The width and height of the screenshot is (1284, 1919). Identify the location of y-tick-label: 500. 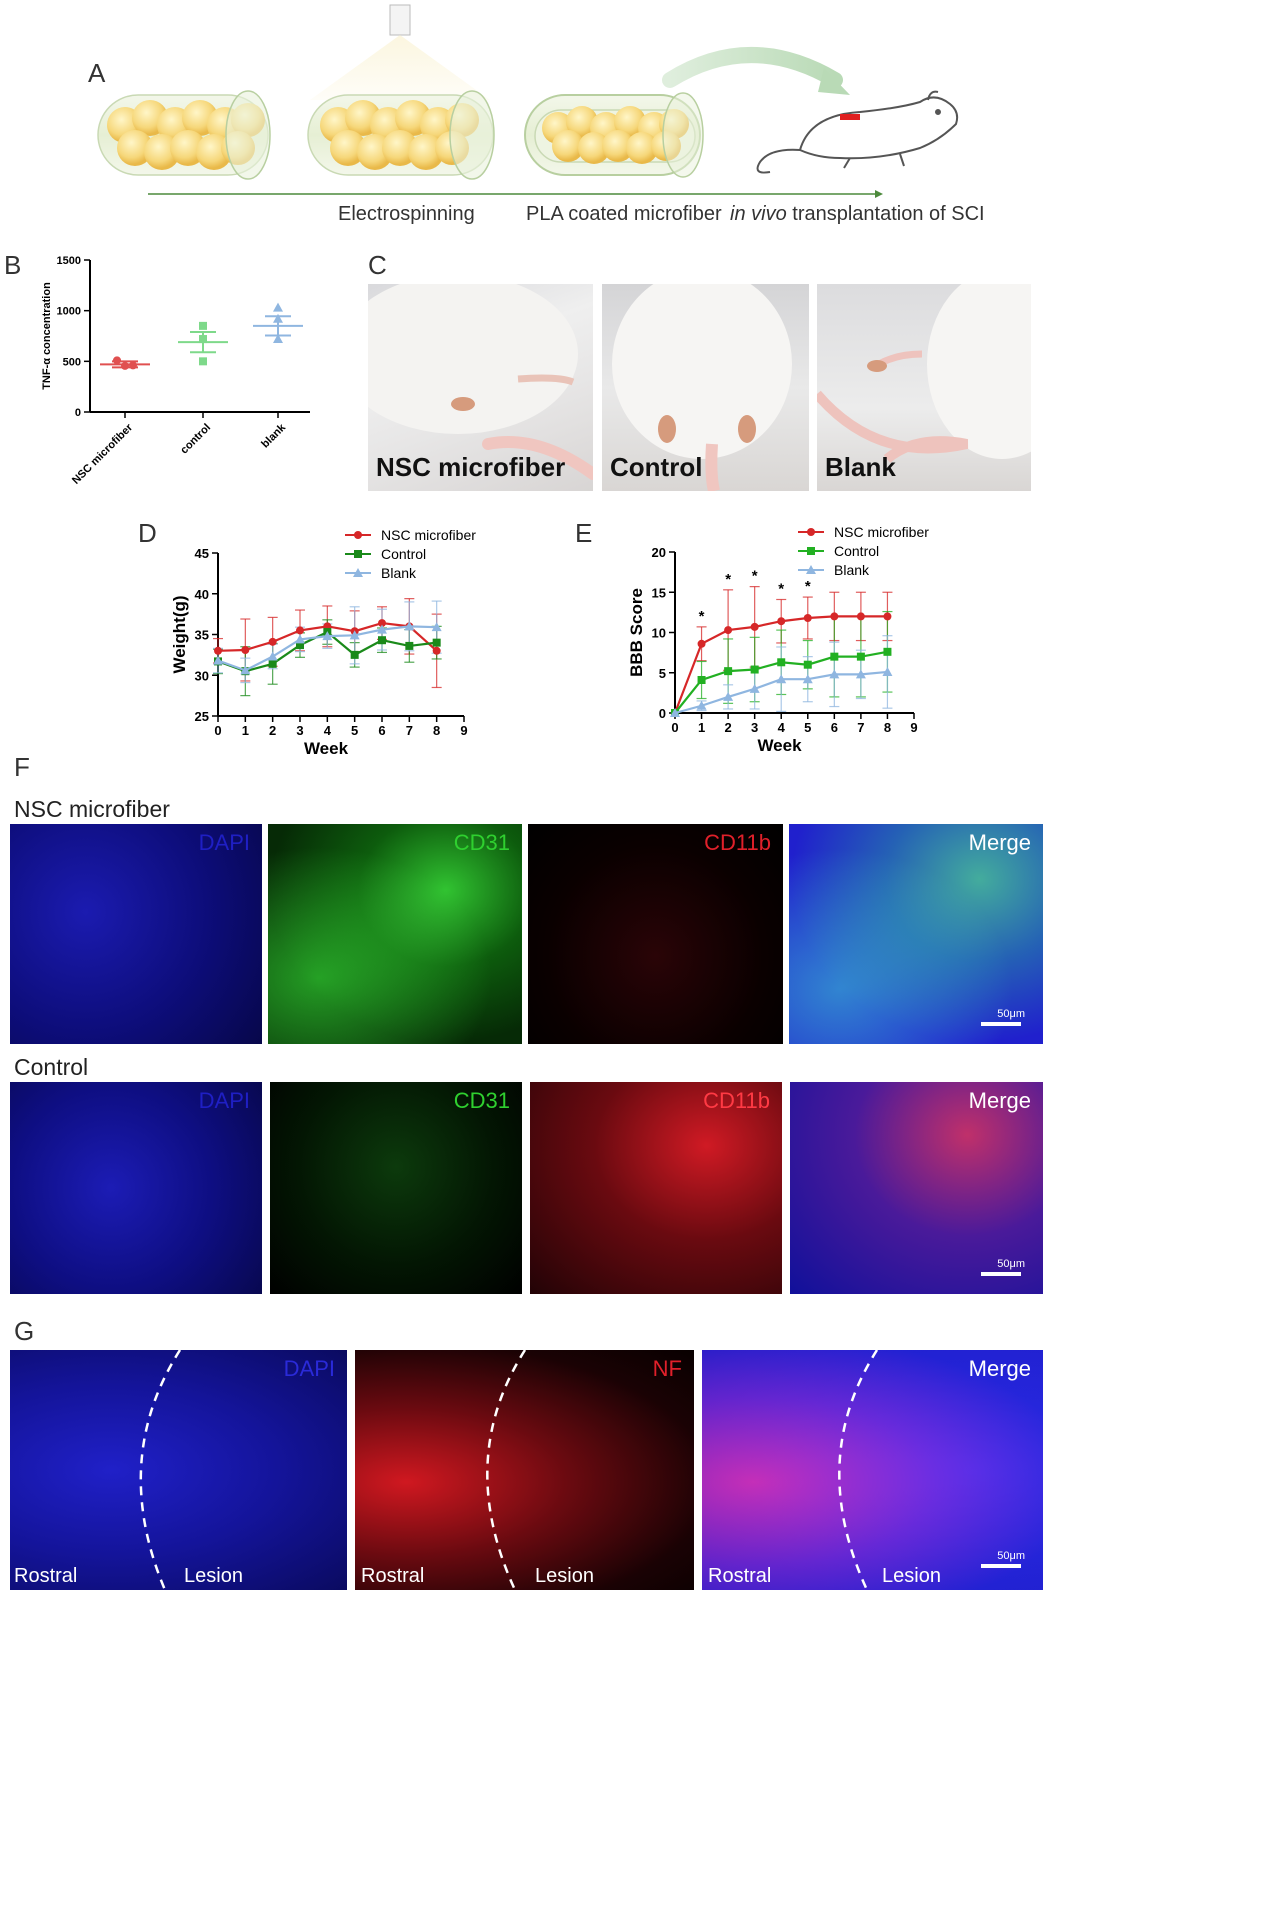
(72, 362).